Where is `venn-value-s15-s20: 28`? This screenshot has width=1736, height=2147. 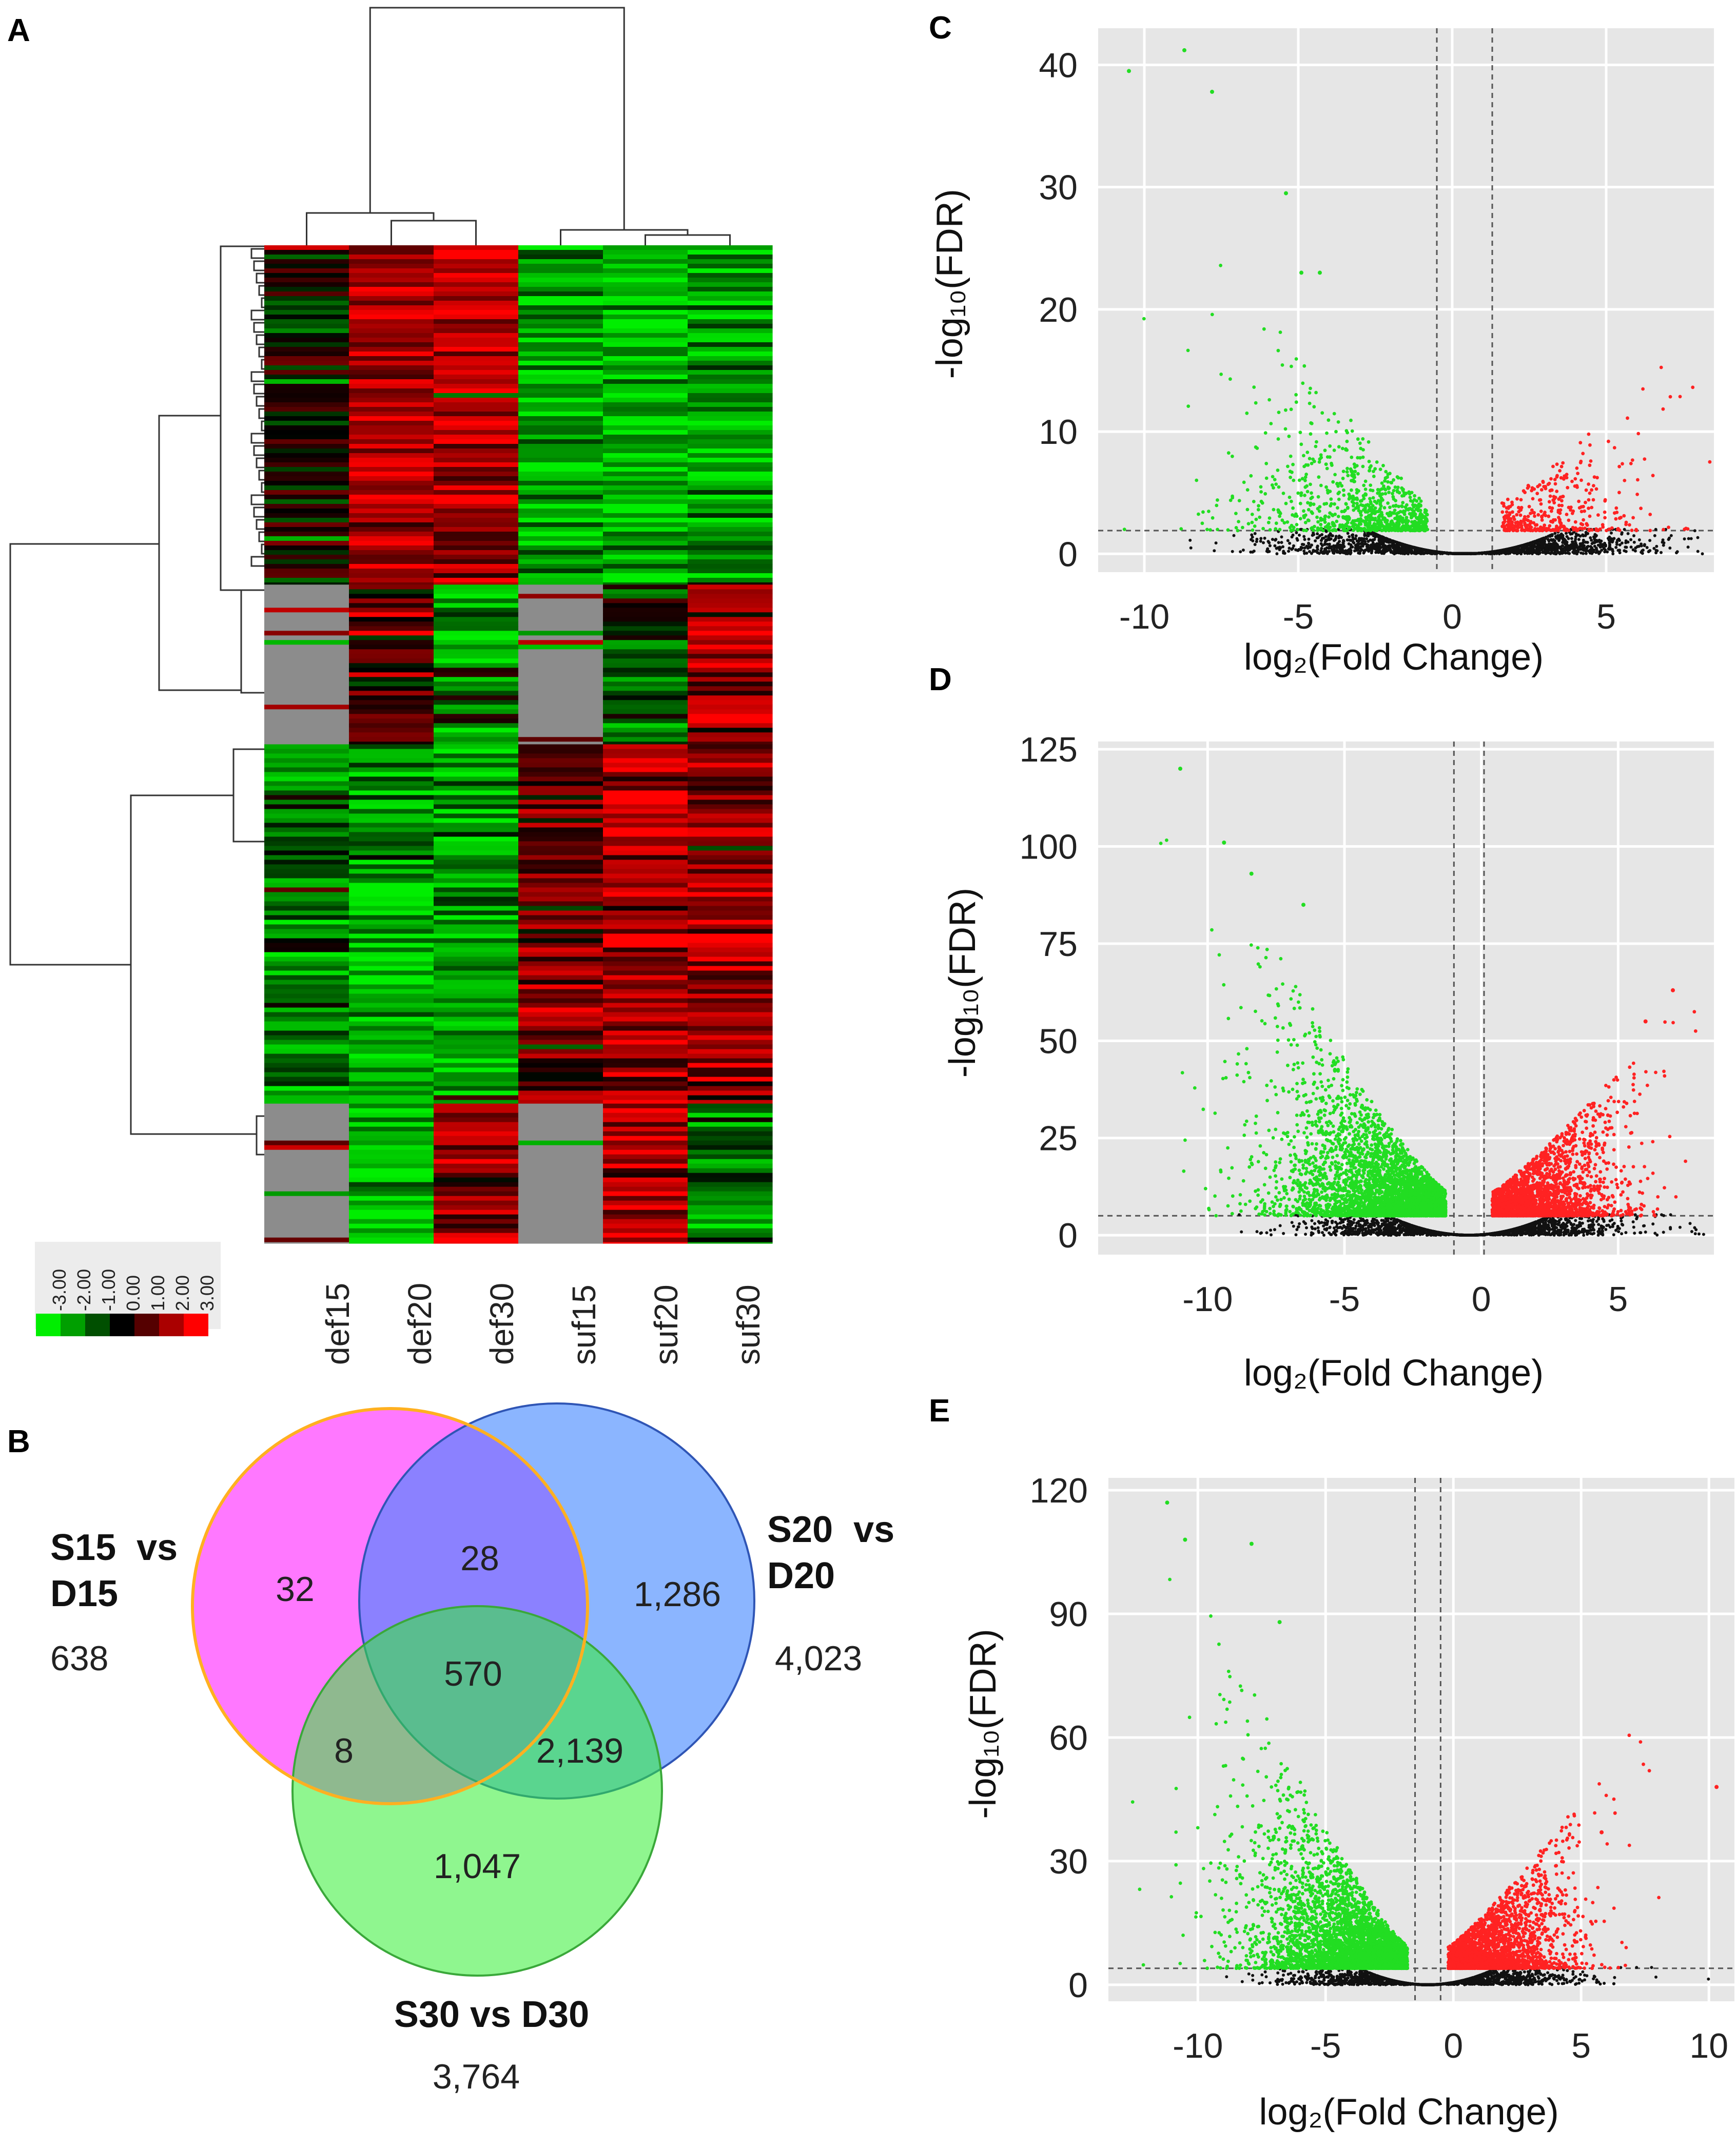 venn-value-s15-s20: 28 is located at coordinates (479, 1558).